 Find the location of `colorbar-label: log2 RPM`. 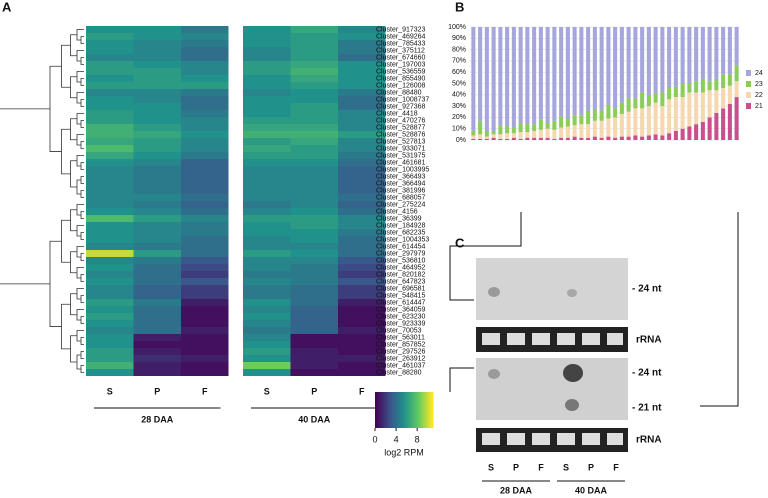

colorbar-label: log2 RPM is located at coordinates (404, 452).